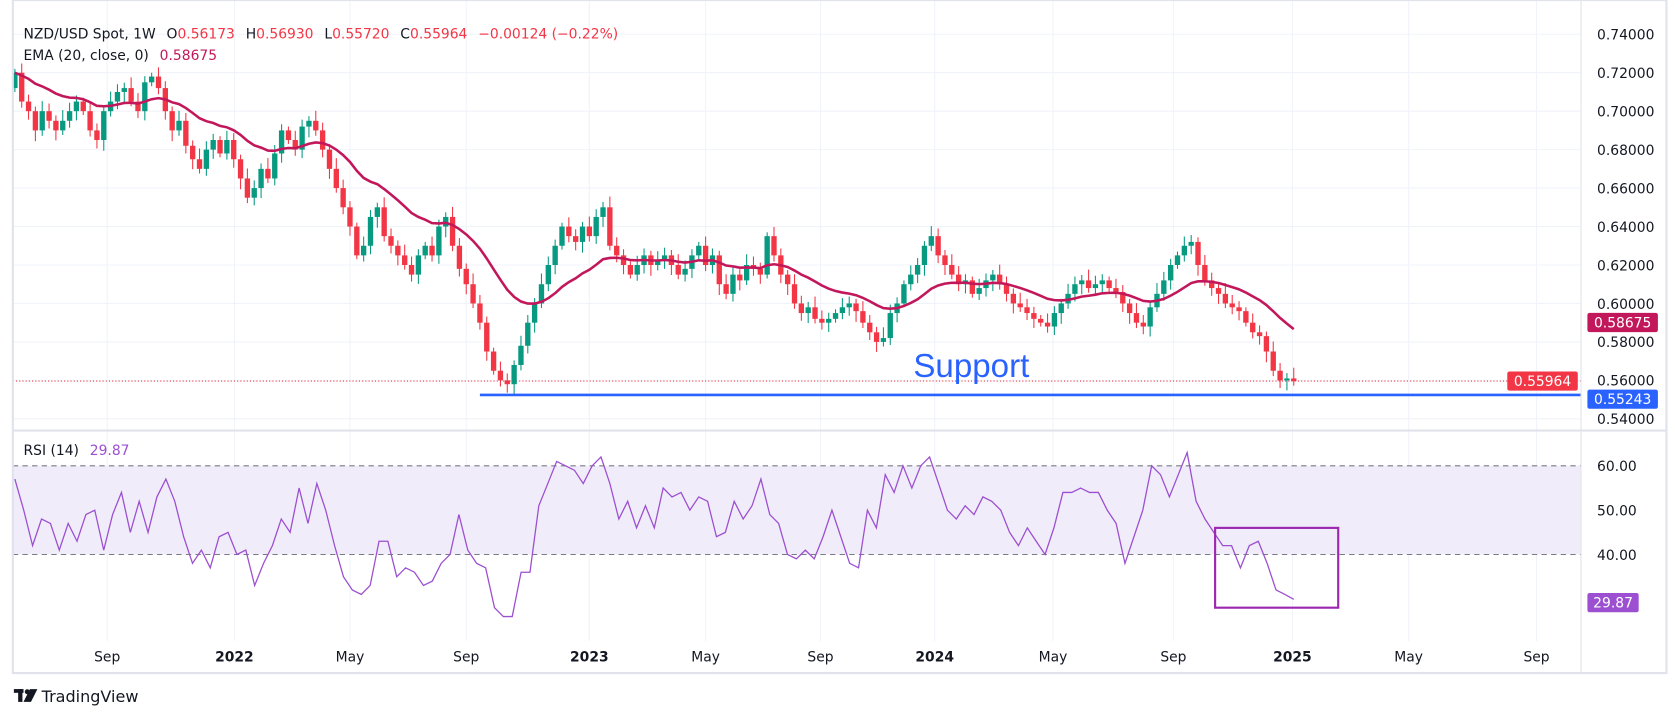  Describe the element at coordinates (1625, 113) in the screenshot. I see `price-tick-label: 0.70000` at that location.